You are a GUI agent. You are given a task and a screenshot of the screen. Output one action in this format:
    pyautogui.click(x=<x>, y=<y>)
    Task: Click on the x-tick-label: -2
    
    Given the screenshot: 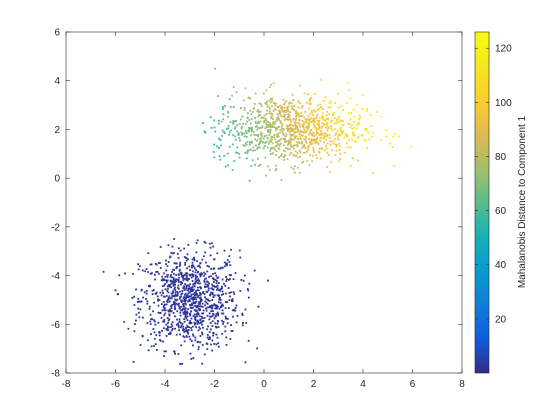 What is the action you would take?
    pyautogui.click(x=214, y=384)
    